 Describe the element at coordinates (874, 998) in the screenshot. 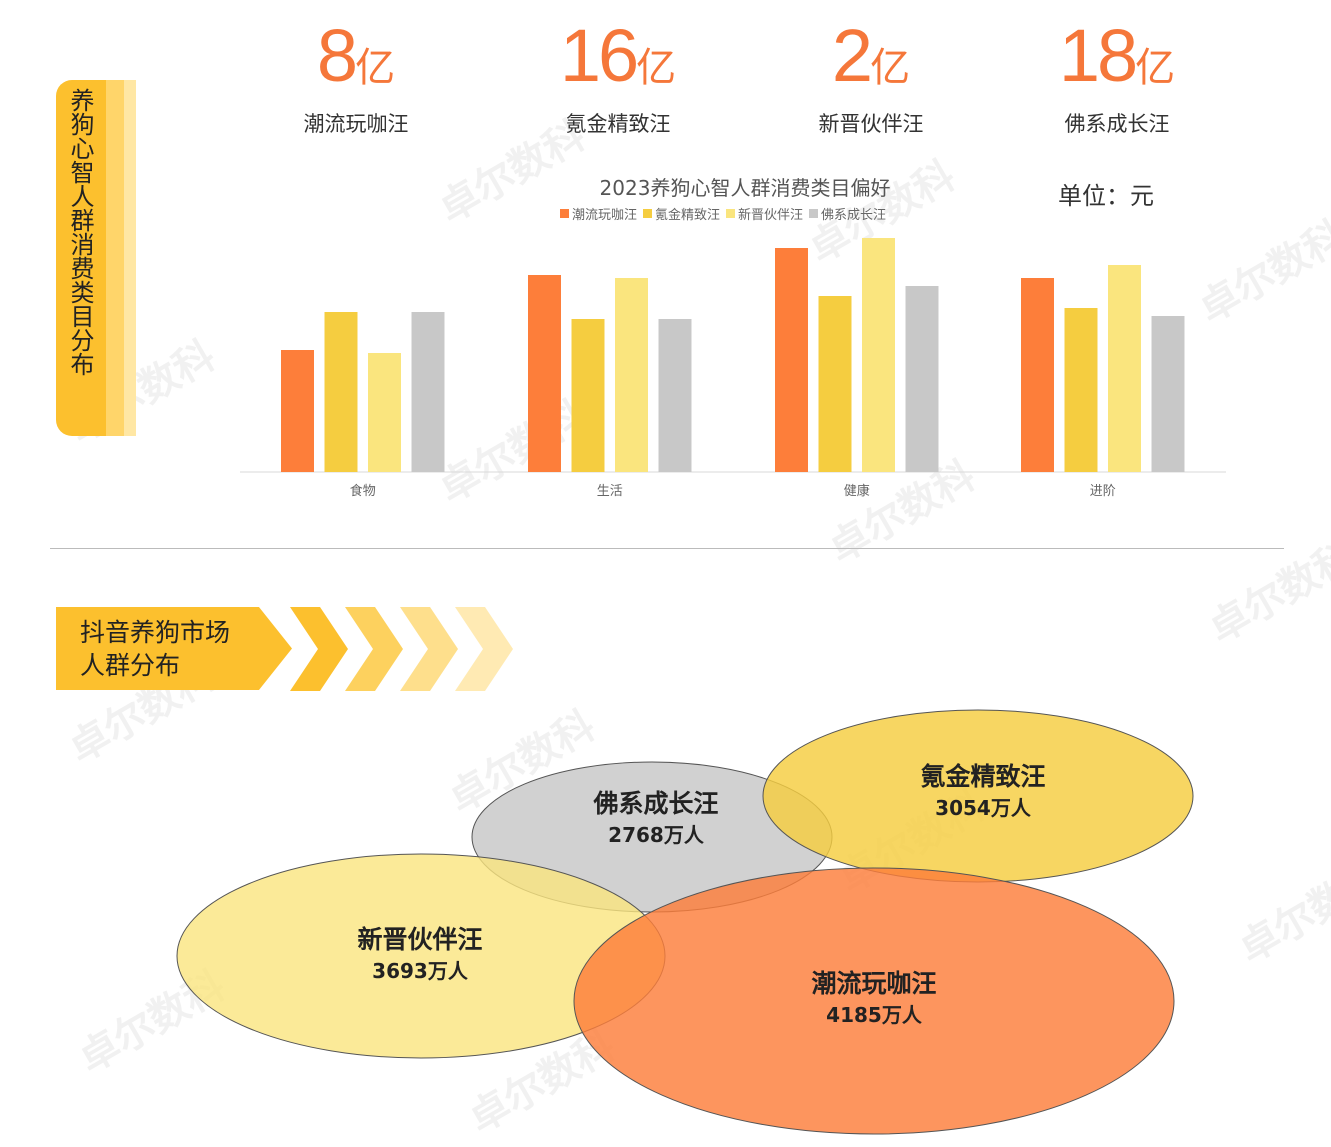

I see `venn-label-trendy: 潮流玩咖汪 4185万人` at that location.